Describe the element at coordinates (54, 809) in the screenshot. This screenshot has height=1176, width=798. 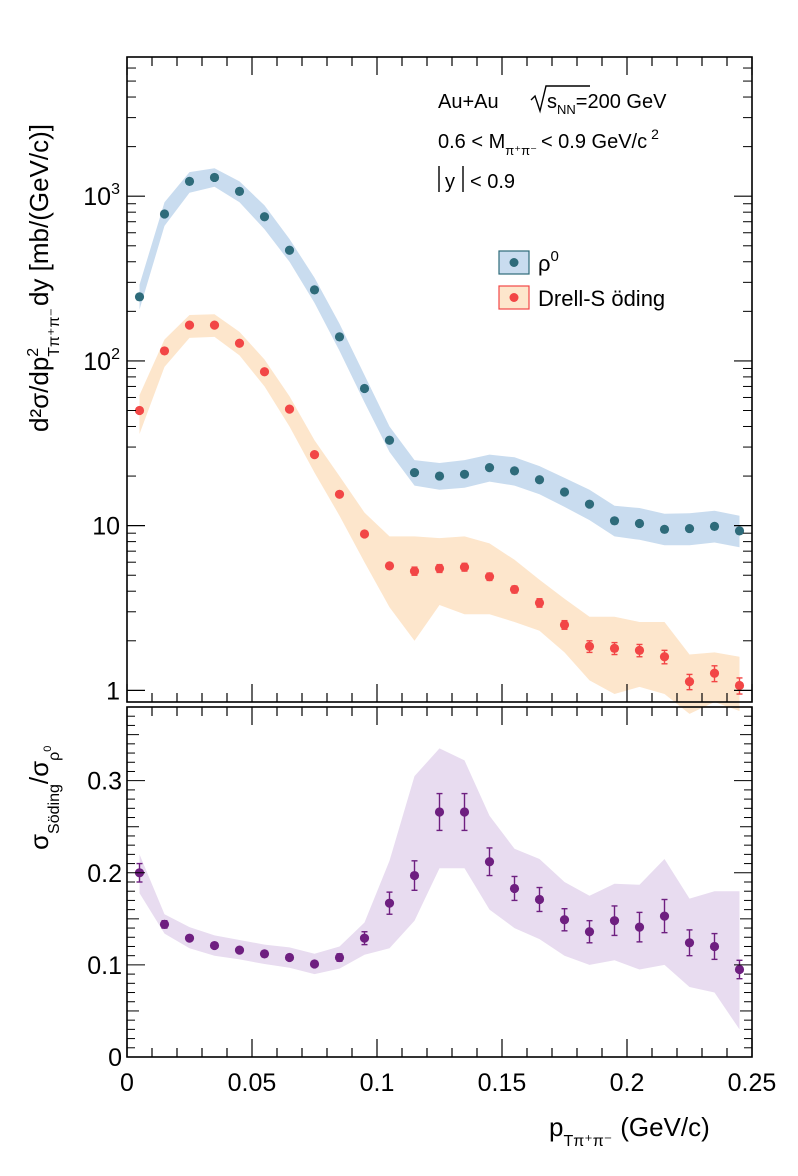
I see `bottom-ylabel-sub1: Söding` at that location.